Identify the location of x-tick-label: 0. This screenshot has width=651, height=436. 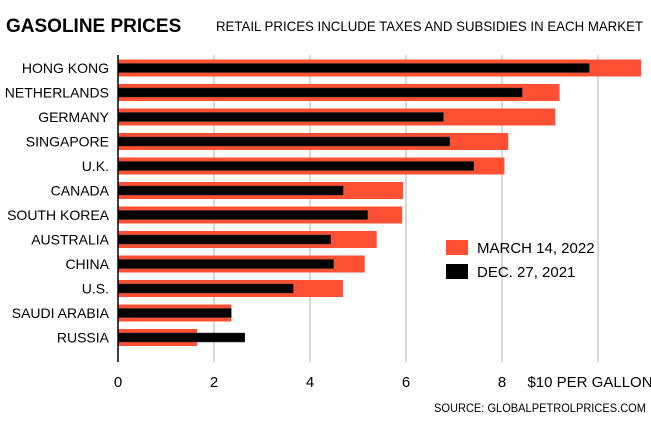
(118, 382).